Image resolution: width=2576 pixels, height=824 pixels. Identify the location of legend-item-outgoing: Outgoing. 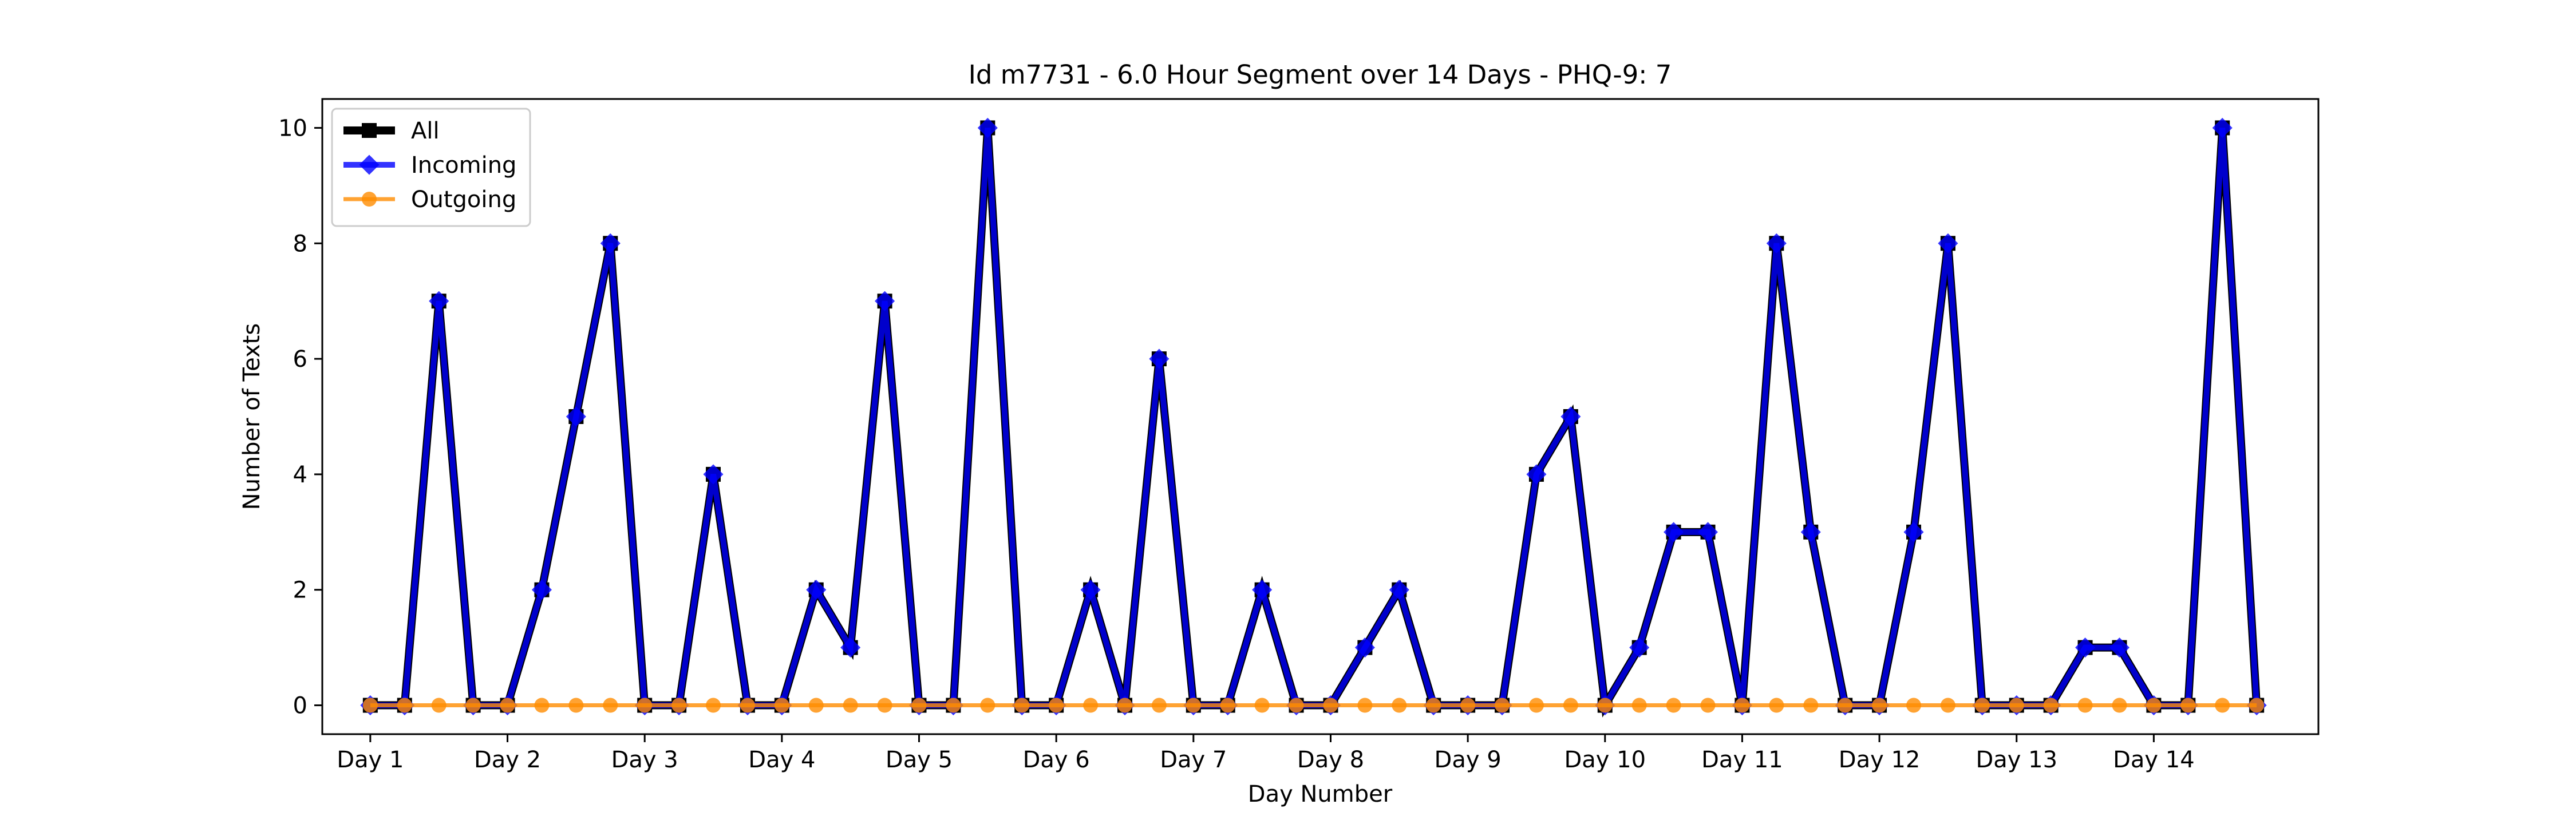
(429, 200).